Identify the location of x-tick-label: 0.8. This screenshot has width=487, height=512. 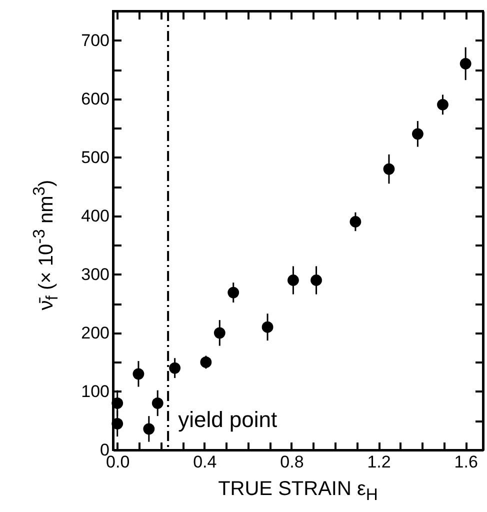
(292, 462).